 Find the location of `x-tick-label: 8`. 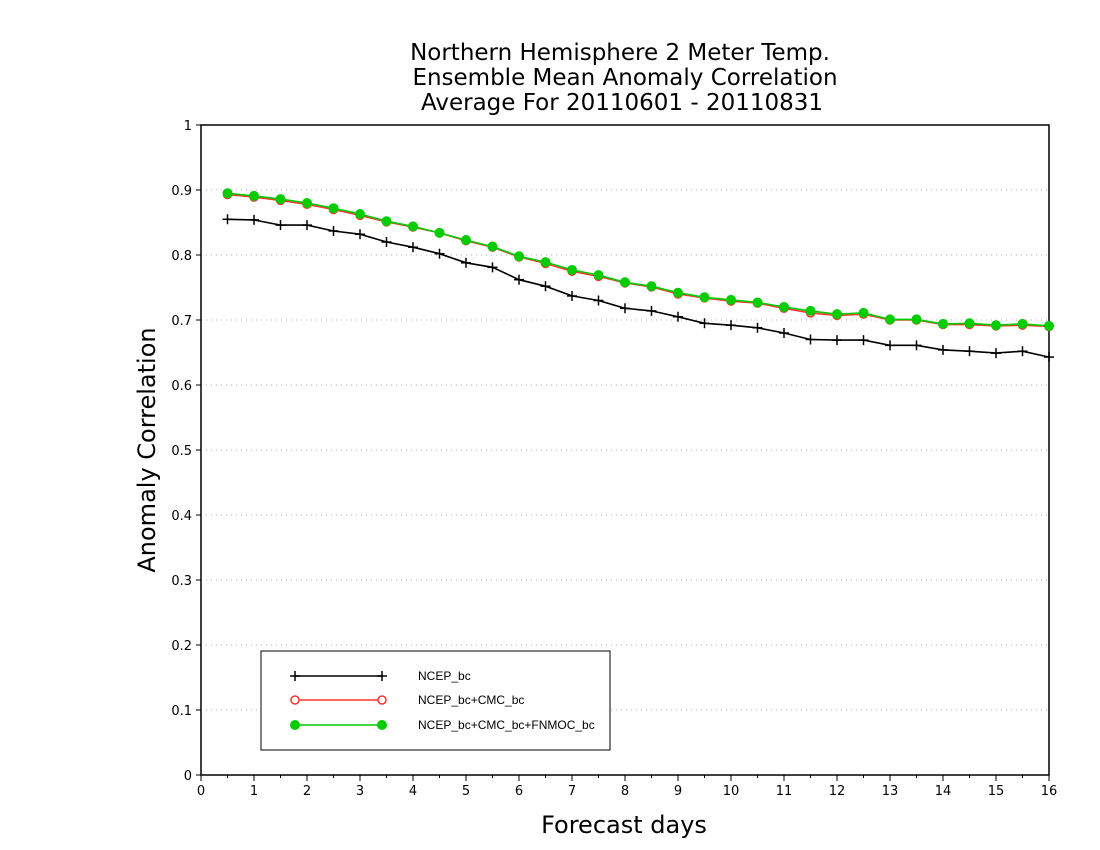

x-tick-label: 8 is located at coordinates (625, 791).